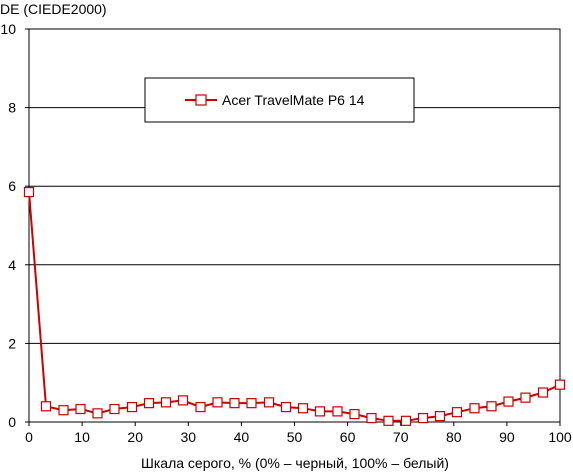  Describe the element at coordinates (82, 437) in the screenshot. I see `x-tick-label: 10` at that location.